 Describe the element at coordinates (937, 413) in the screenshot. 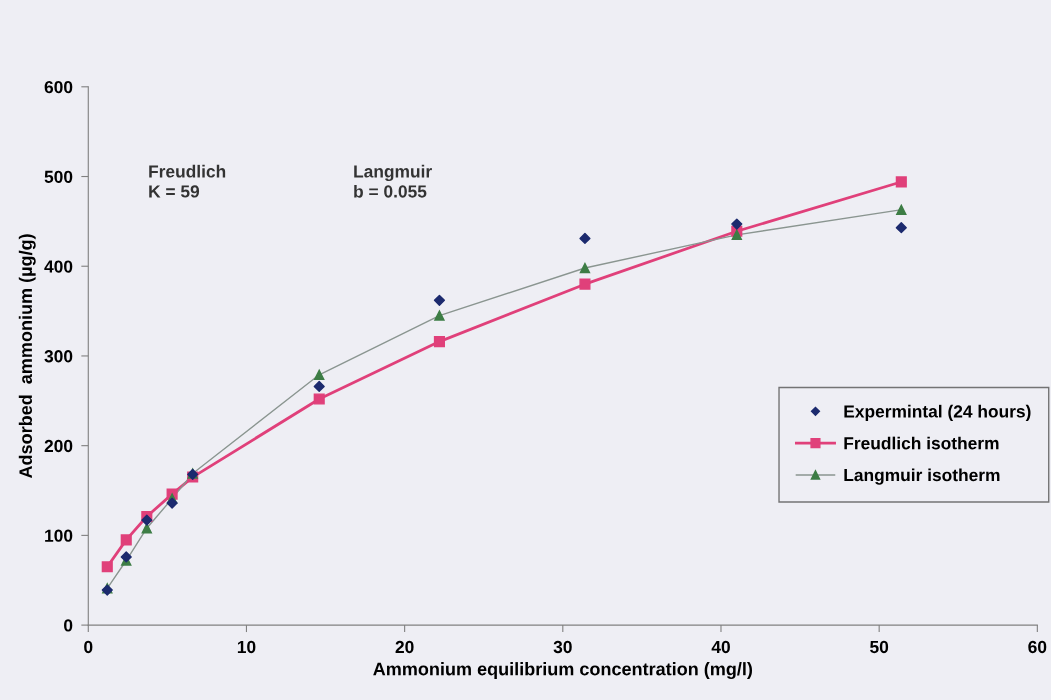

I see `legend-label: Expermintal (24 hours)` at that location.